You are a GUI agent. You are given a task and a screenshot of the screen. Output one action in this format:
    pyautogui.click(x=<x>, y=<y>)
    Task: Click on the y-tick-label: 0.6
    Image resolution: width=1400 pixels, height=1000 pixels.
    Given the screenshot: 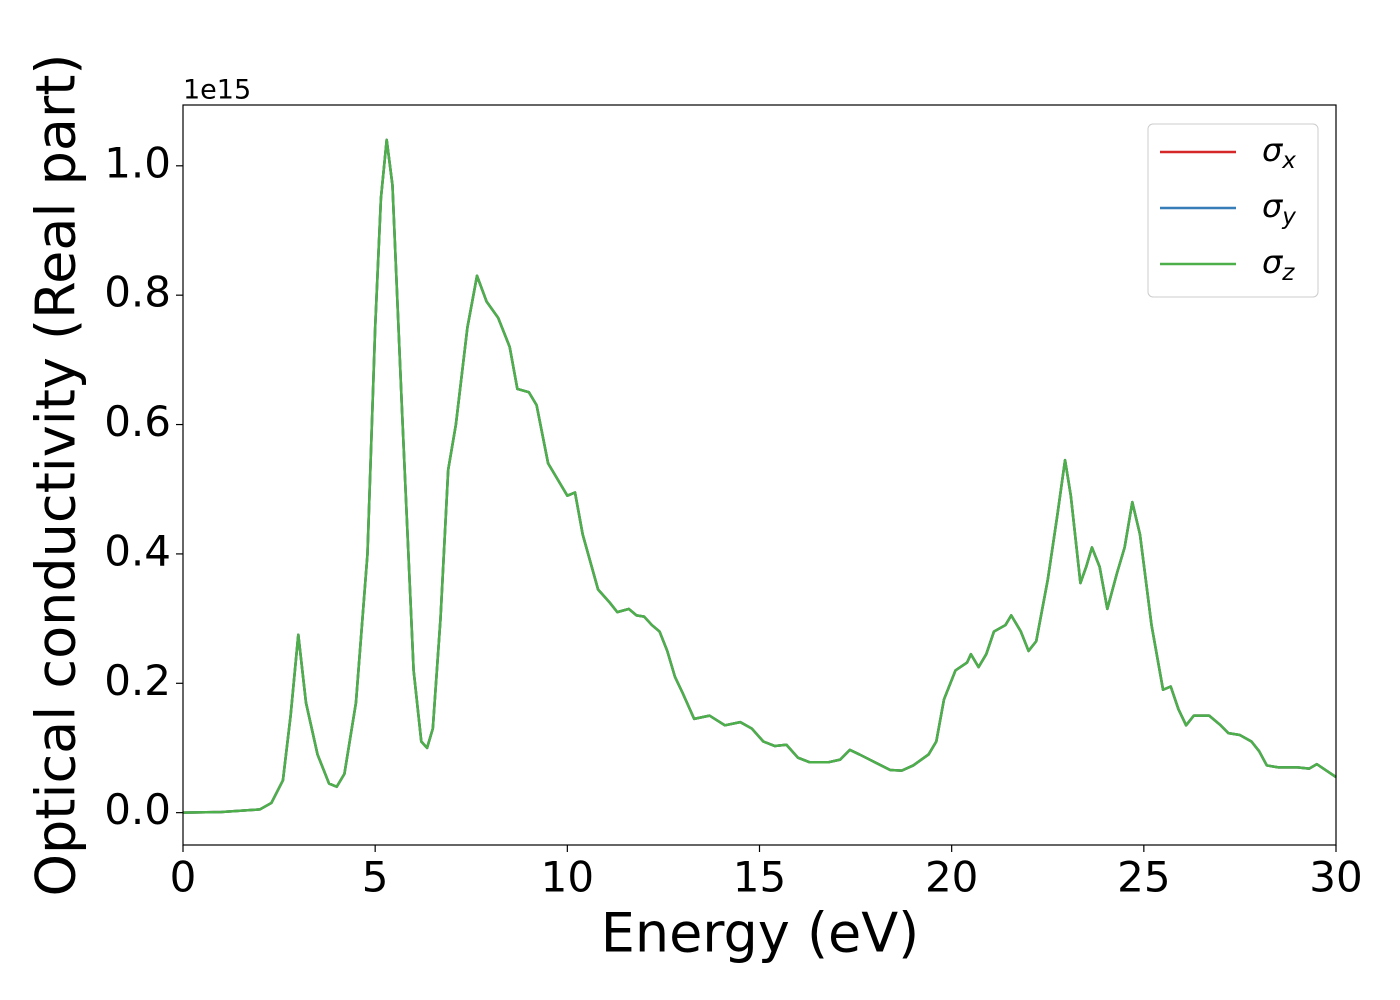 What is the action you would take?
    pyautogui.click(x=137, y=421)
    